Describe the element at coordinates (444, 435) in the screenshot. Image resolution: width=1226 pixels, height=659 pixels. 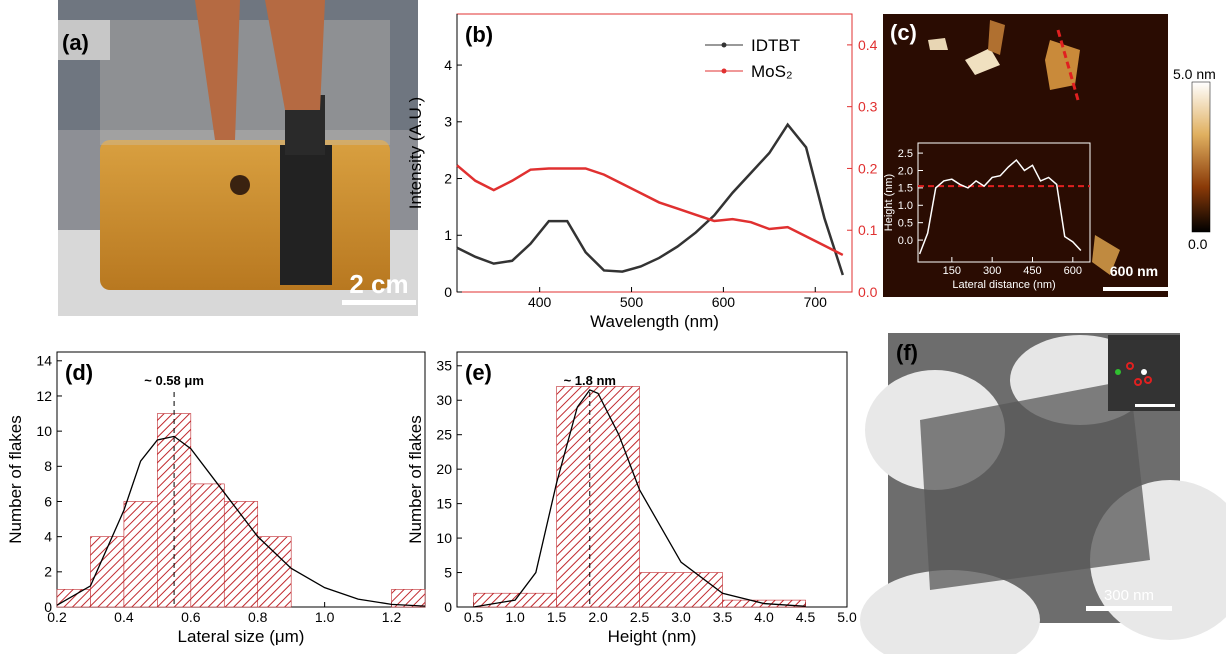
I see `y-tick-label: 25` at that location.